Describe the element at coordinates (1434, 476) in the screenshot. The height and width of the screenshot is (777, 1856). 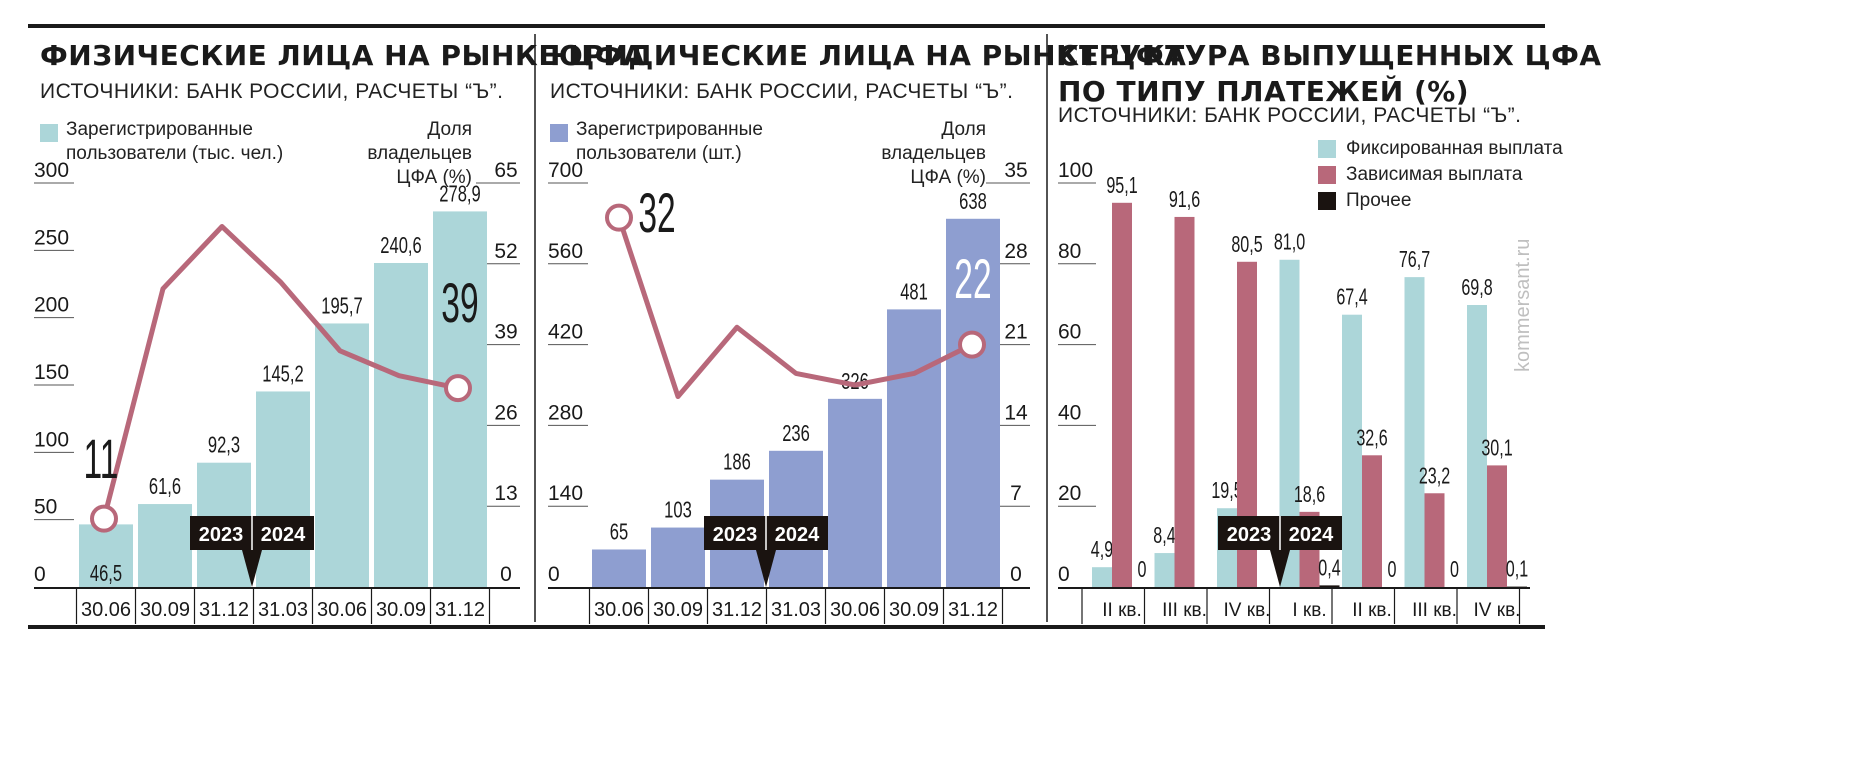
I see `panel3-bar-label: 23,2` at that location.